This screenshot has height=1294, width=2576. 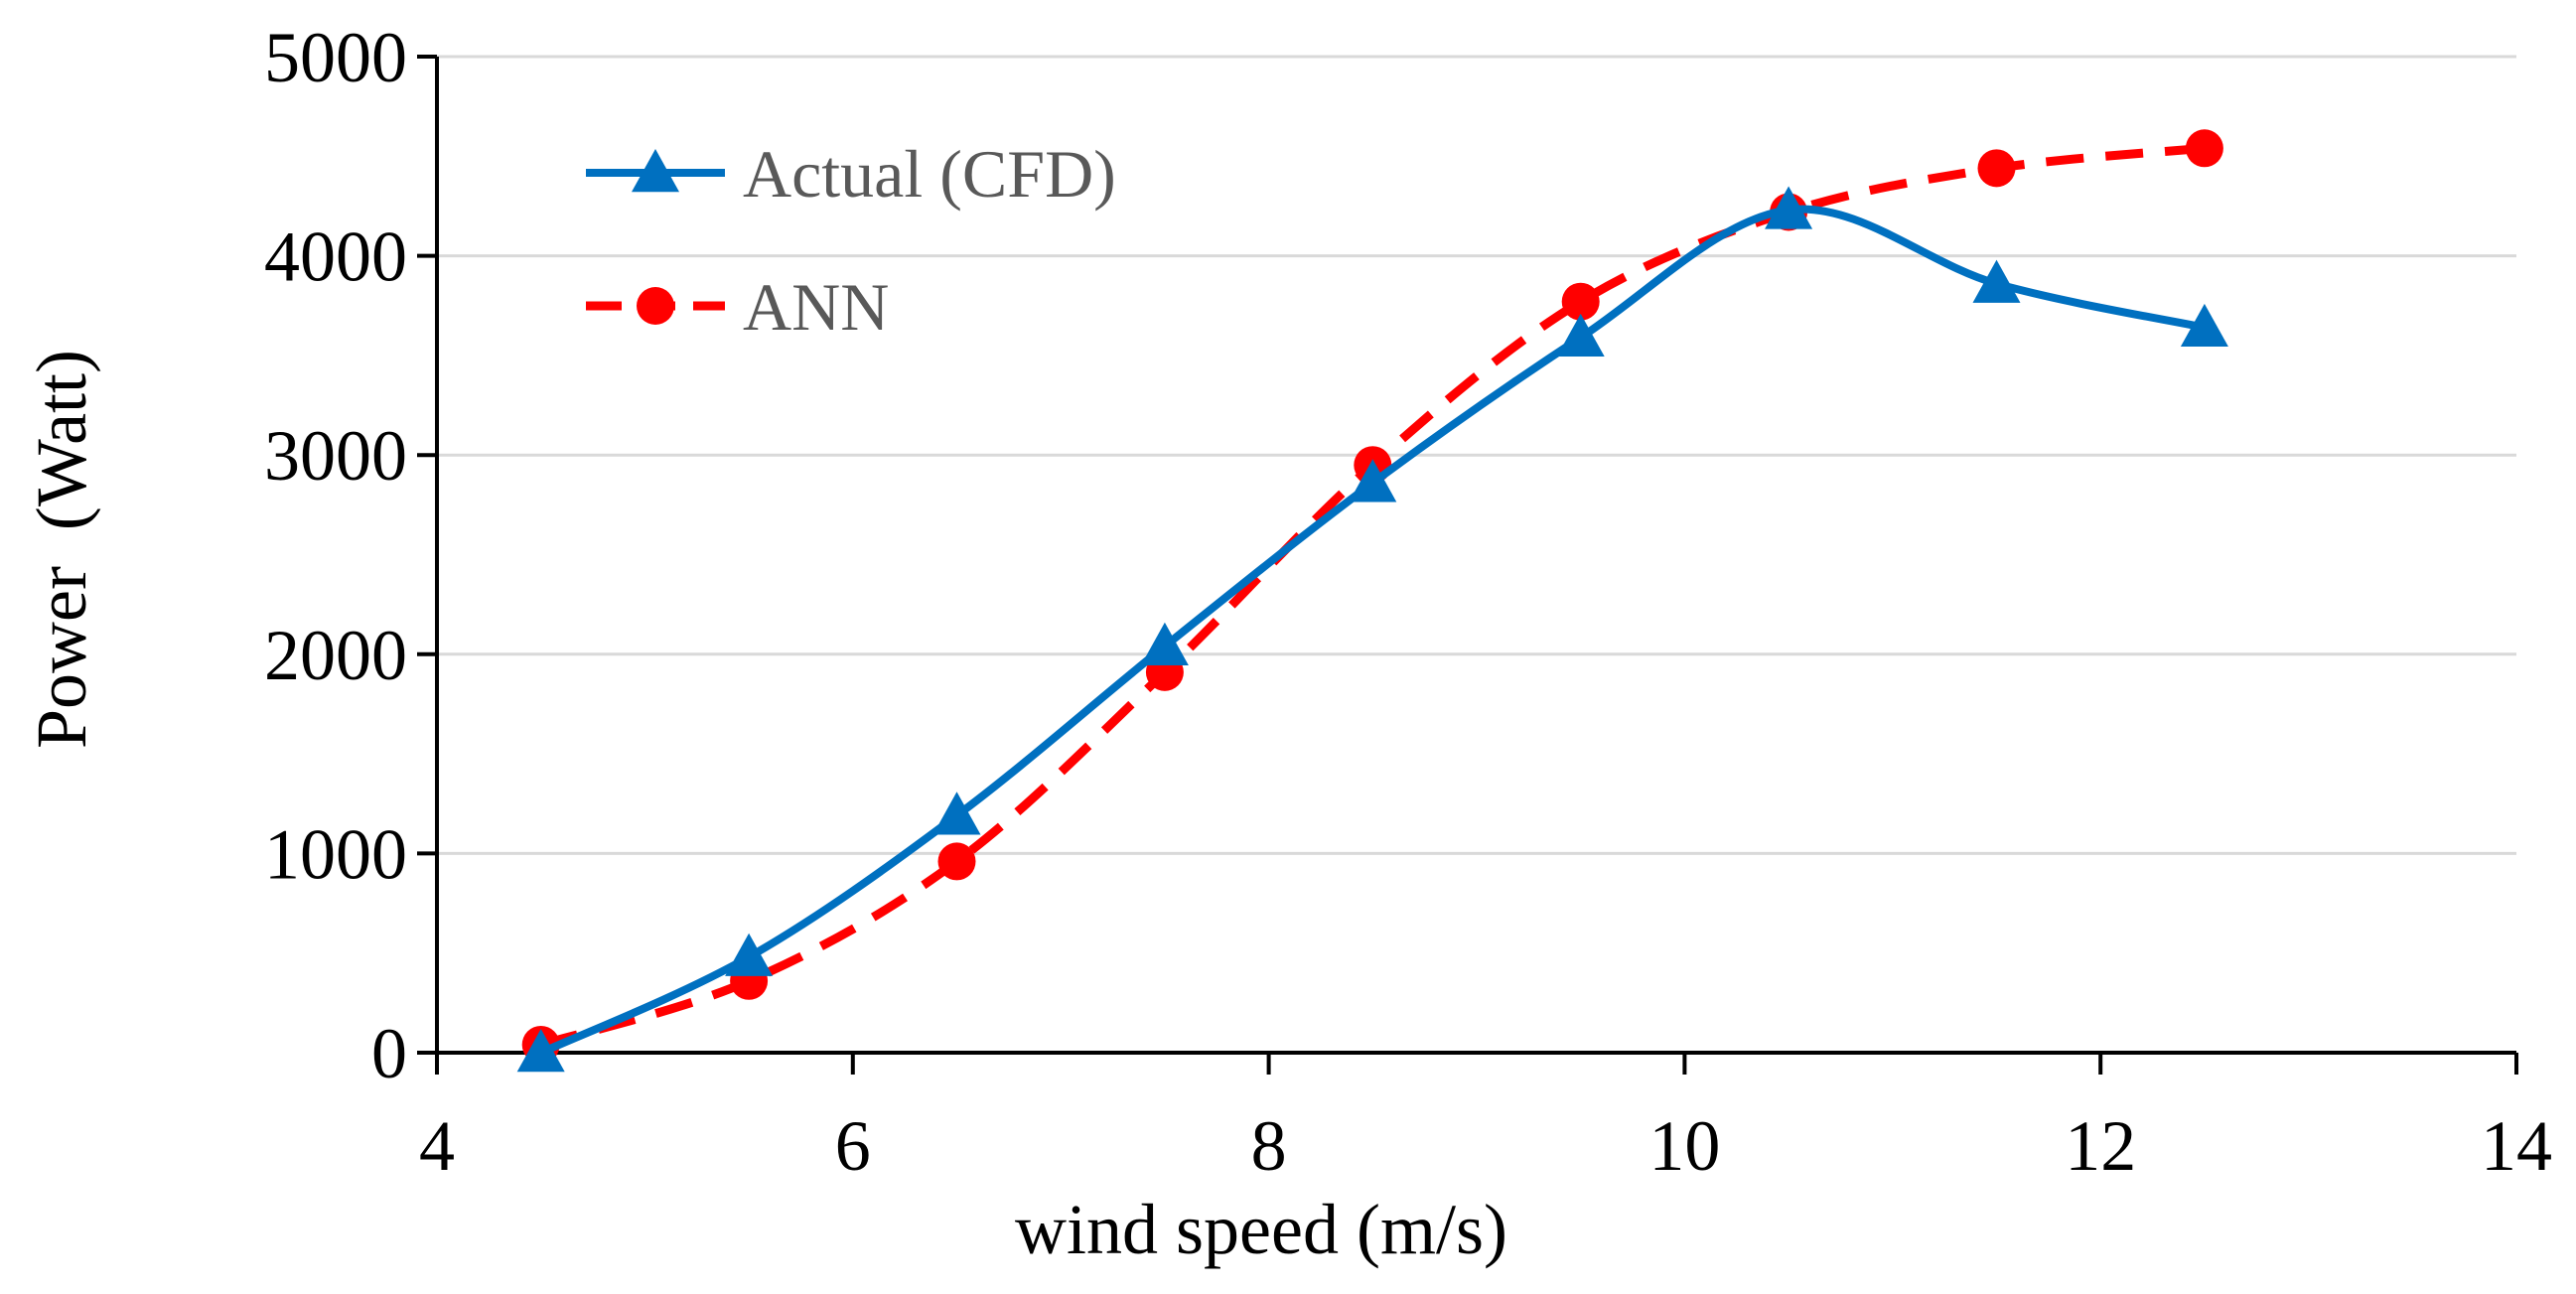 I want to click on x-tick-label: 6, so click(x=853, y=1146).